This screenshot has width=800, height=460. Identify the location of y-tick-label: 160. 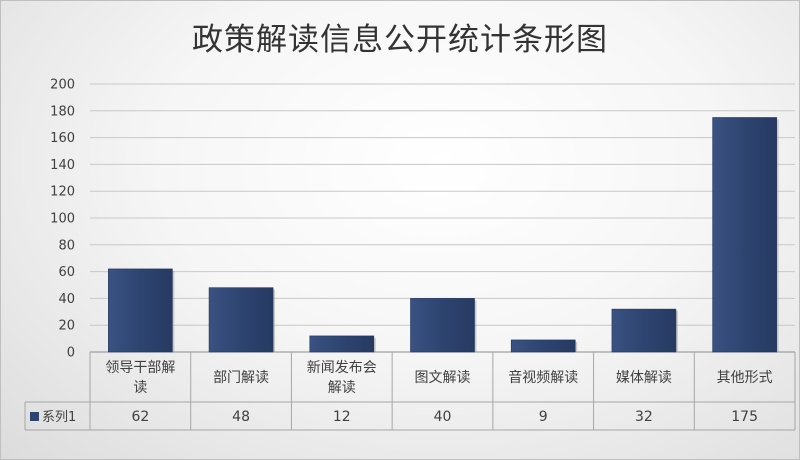
(62, 138).